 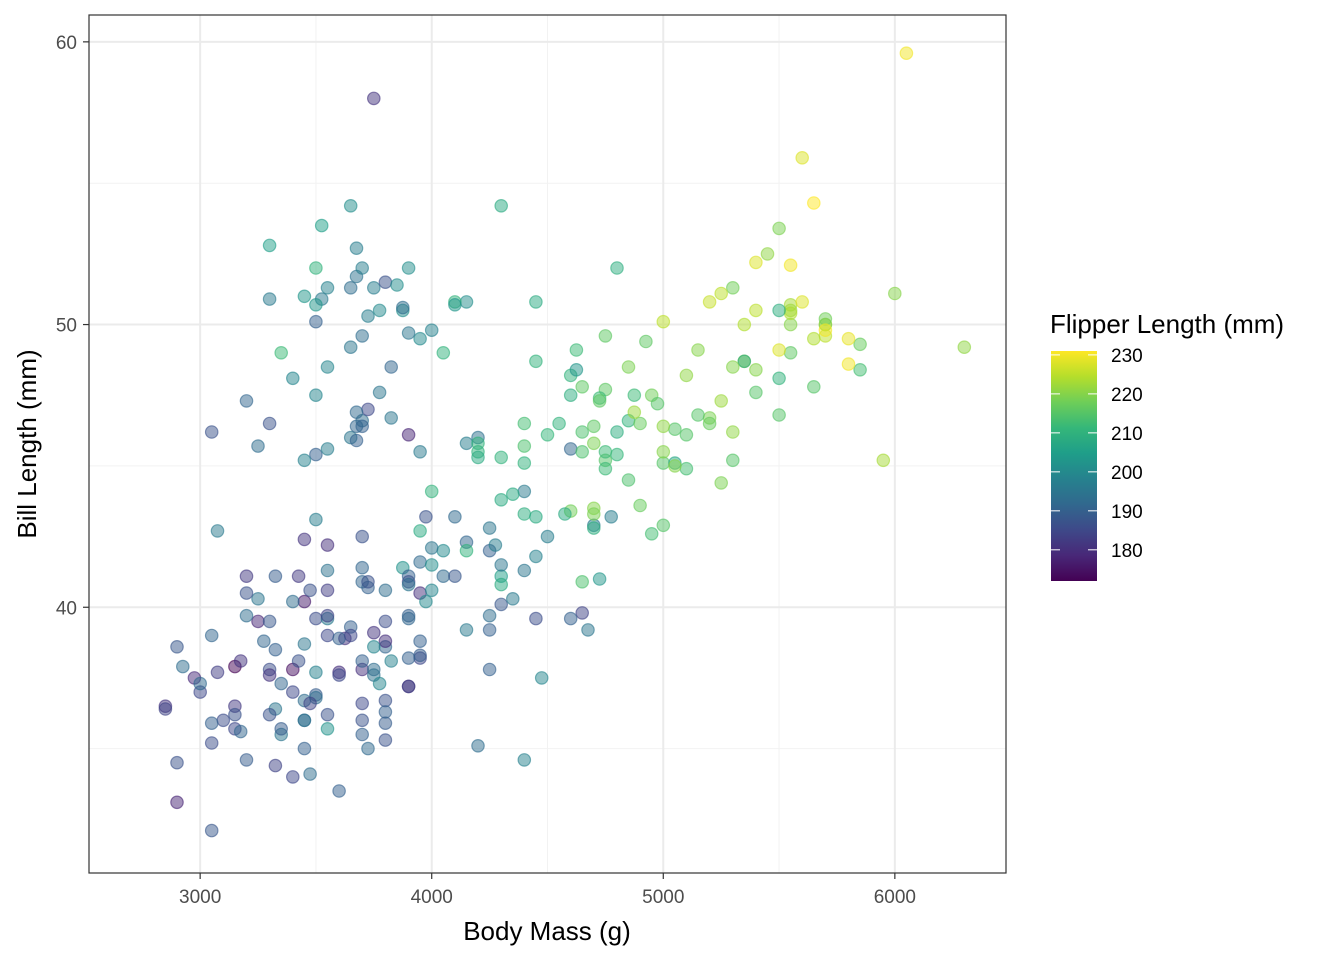 I want to click on colorbar-ticks: 180 190 200 210 220 230, so click(x=1097, y=454).